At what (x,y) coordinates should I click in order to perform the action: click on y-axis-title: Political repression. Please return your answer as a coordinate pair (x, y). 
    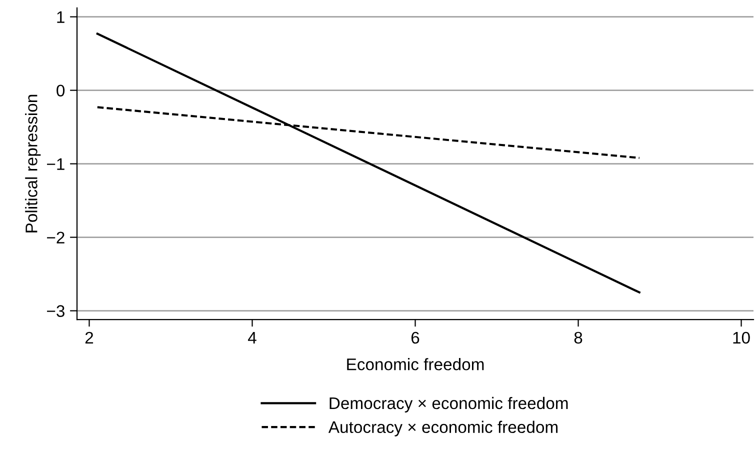
    Looking at the image, I should click on (33, 163).